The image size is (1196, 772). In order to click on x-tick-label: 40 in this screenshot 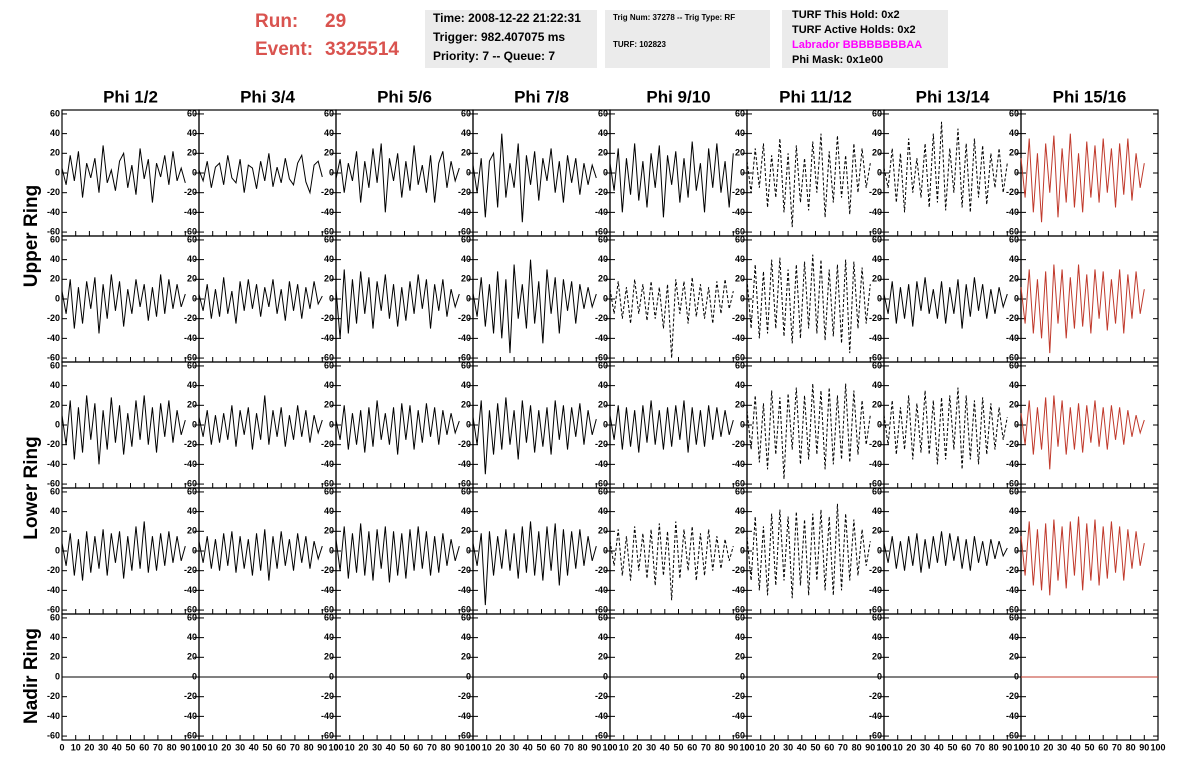, I will do `click(1076, 747)`.